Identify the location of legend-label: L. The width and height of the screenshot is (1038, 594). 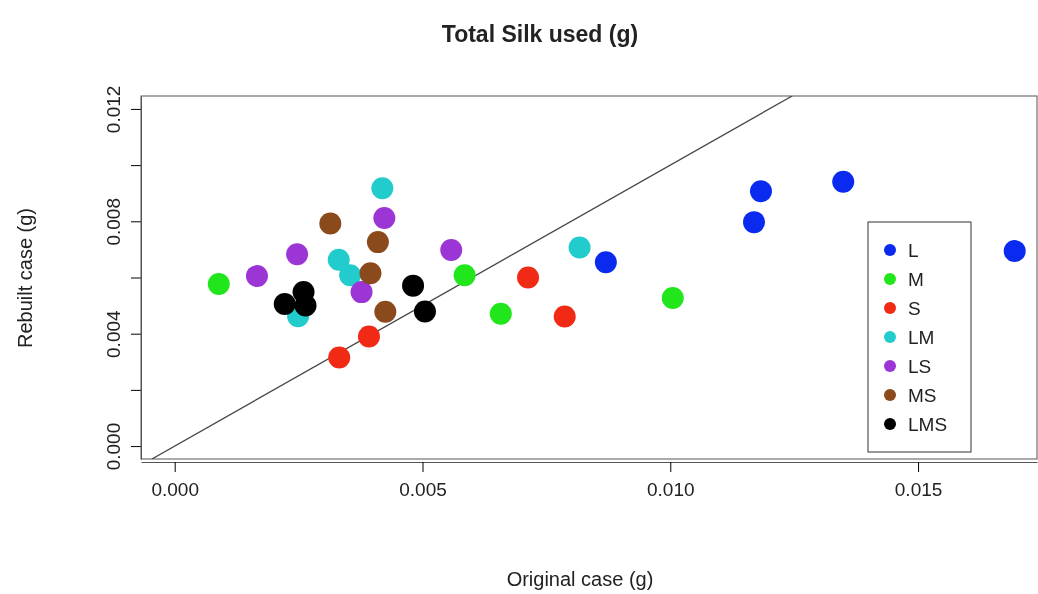
(913, 250).